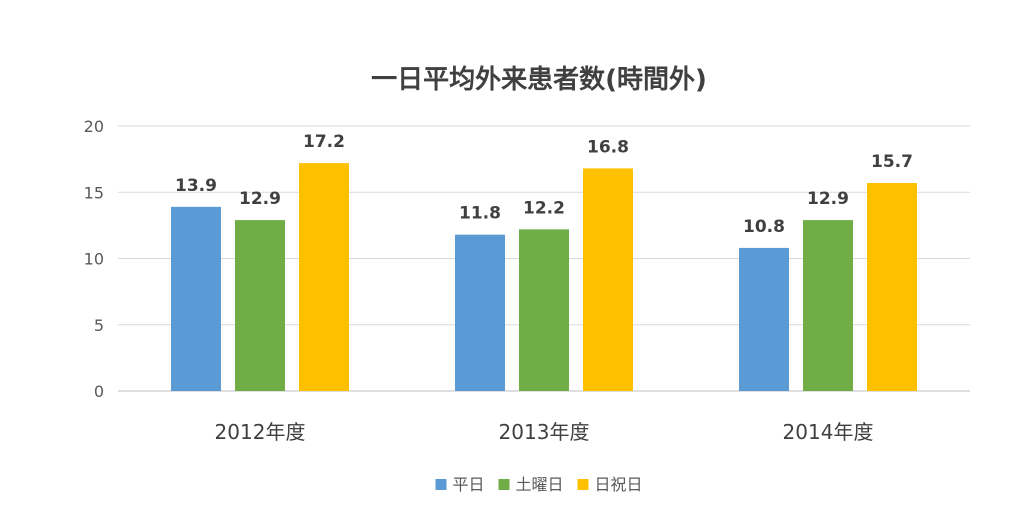  What do you see at coordinates (608, 147) in the screenshot?
I see `data-label: 16.8` at bounding box center [608, 147].